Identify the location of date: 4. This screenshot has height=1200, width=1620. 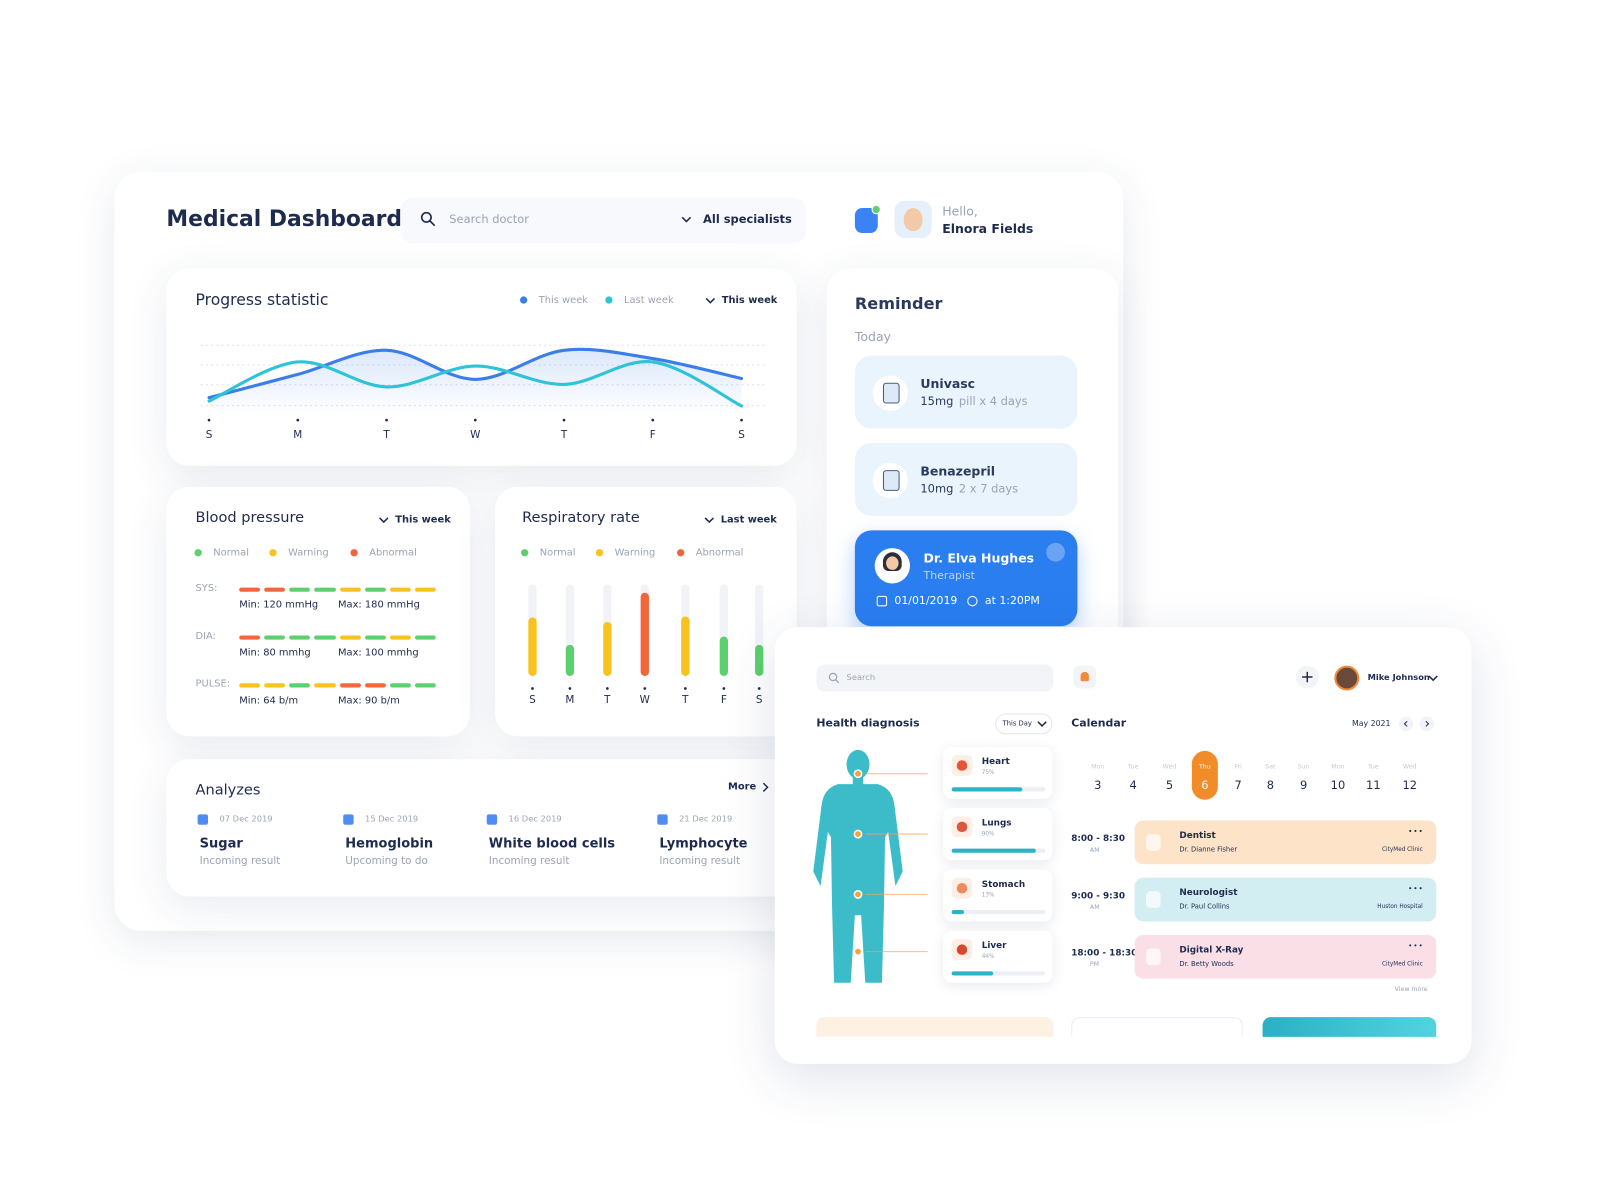
(1133, 785).